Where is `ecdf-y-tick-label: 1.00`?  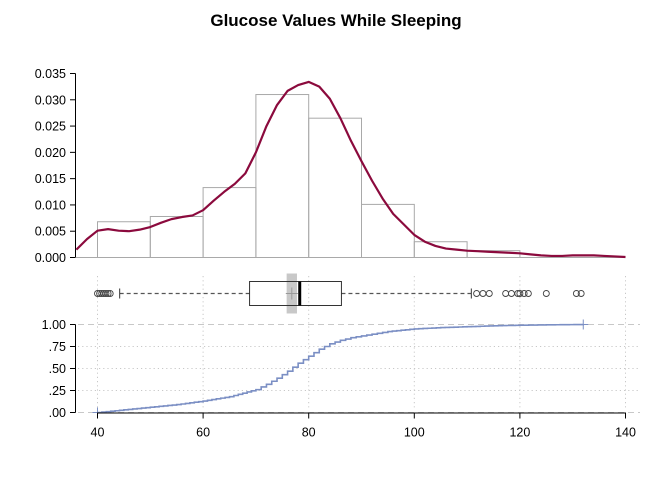 ecdf-y-tick-label: 1.00 is located at coordinates (54, 325).